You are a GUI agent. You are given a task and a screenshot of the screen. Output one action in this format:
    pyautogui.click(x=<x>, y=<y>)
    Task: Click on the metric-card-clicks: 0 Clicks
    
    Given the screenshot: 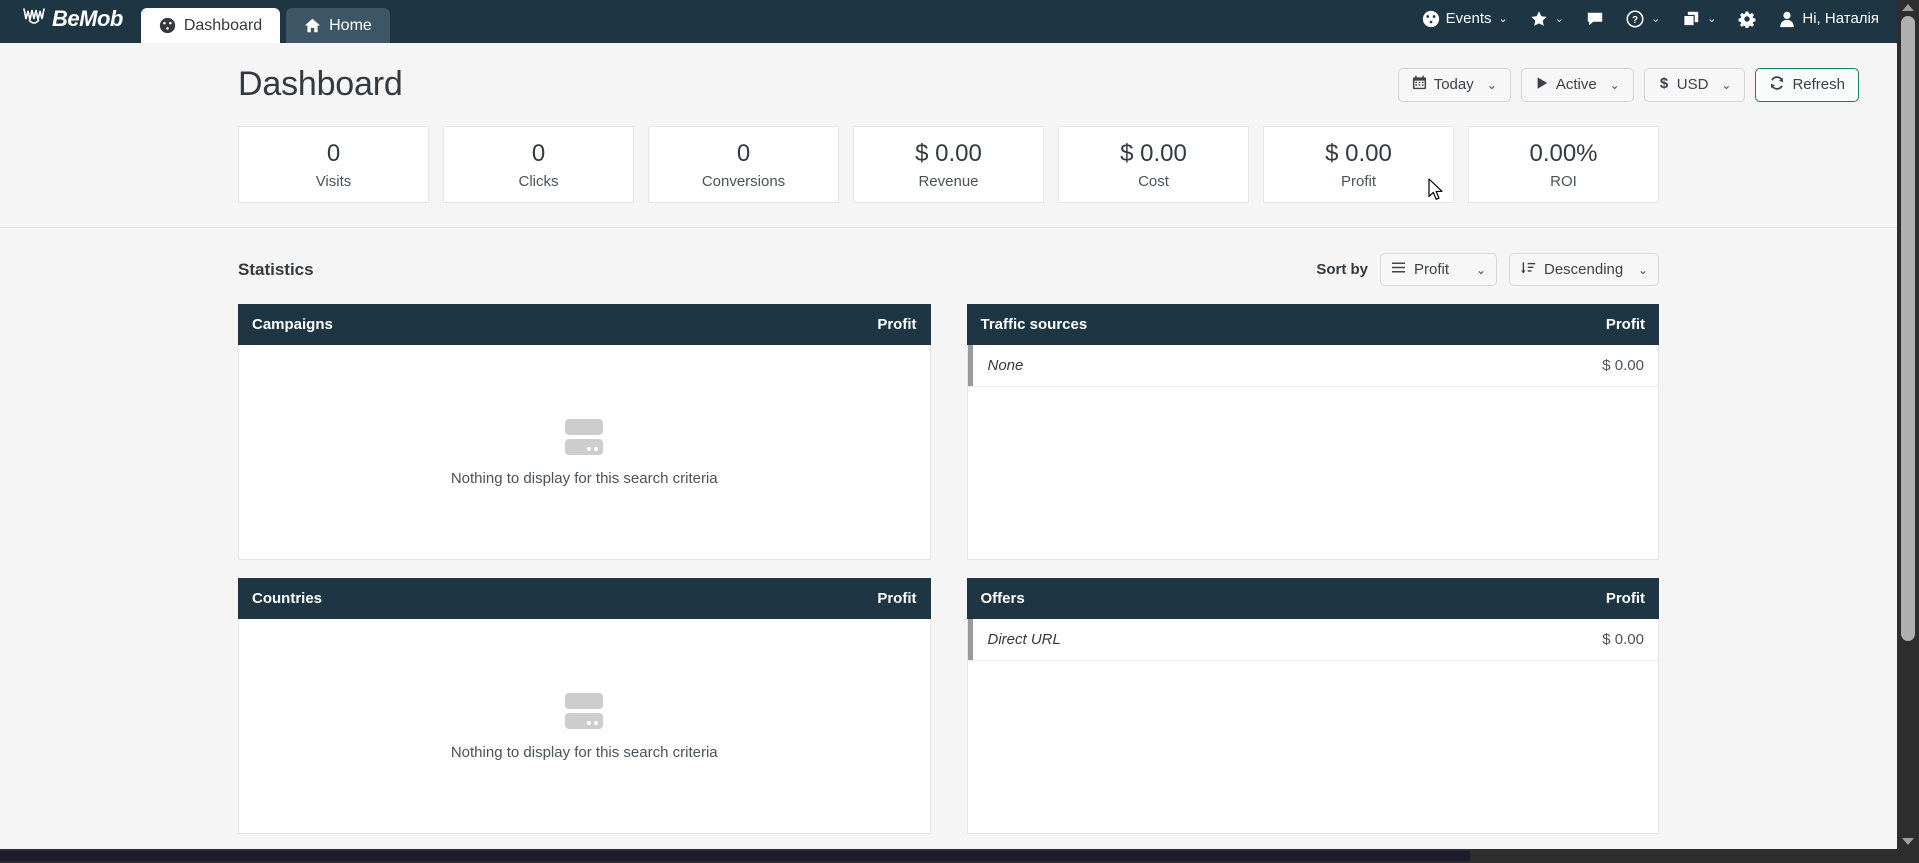 What is the action you would take?
    pyautogui.click(x=538, y=164)
    